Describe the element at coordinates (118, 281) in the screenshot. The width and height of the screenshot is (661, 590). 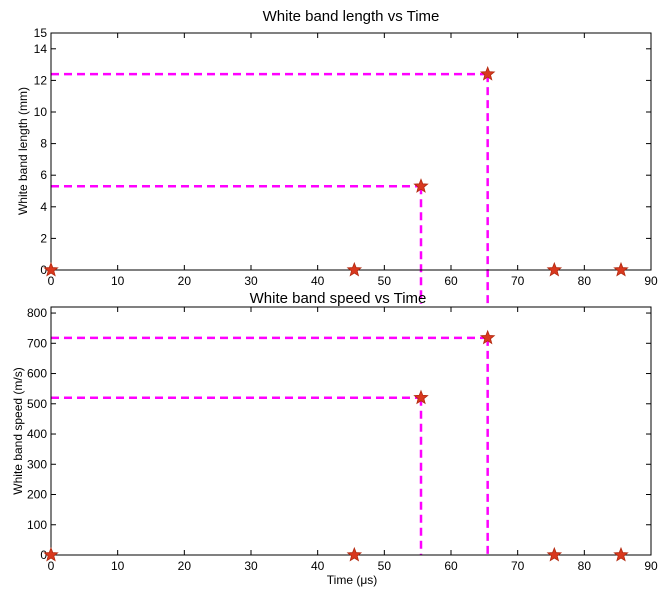
I see `length-x-tick-label: 10` at that location.